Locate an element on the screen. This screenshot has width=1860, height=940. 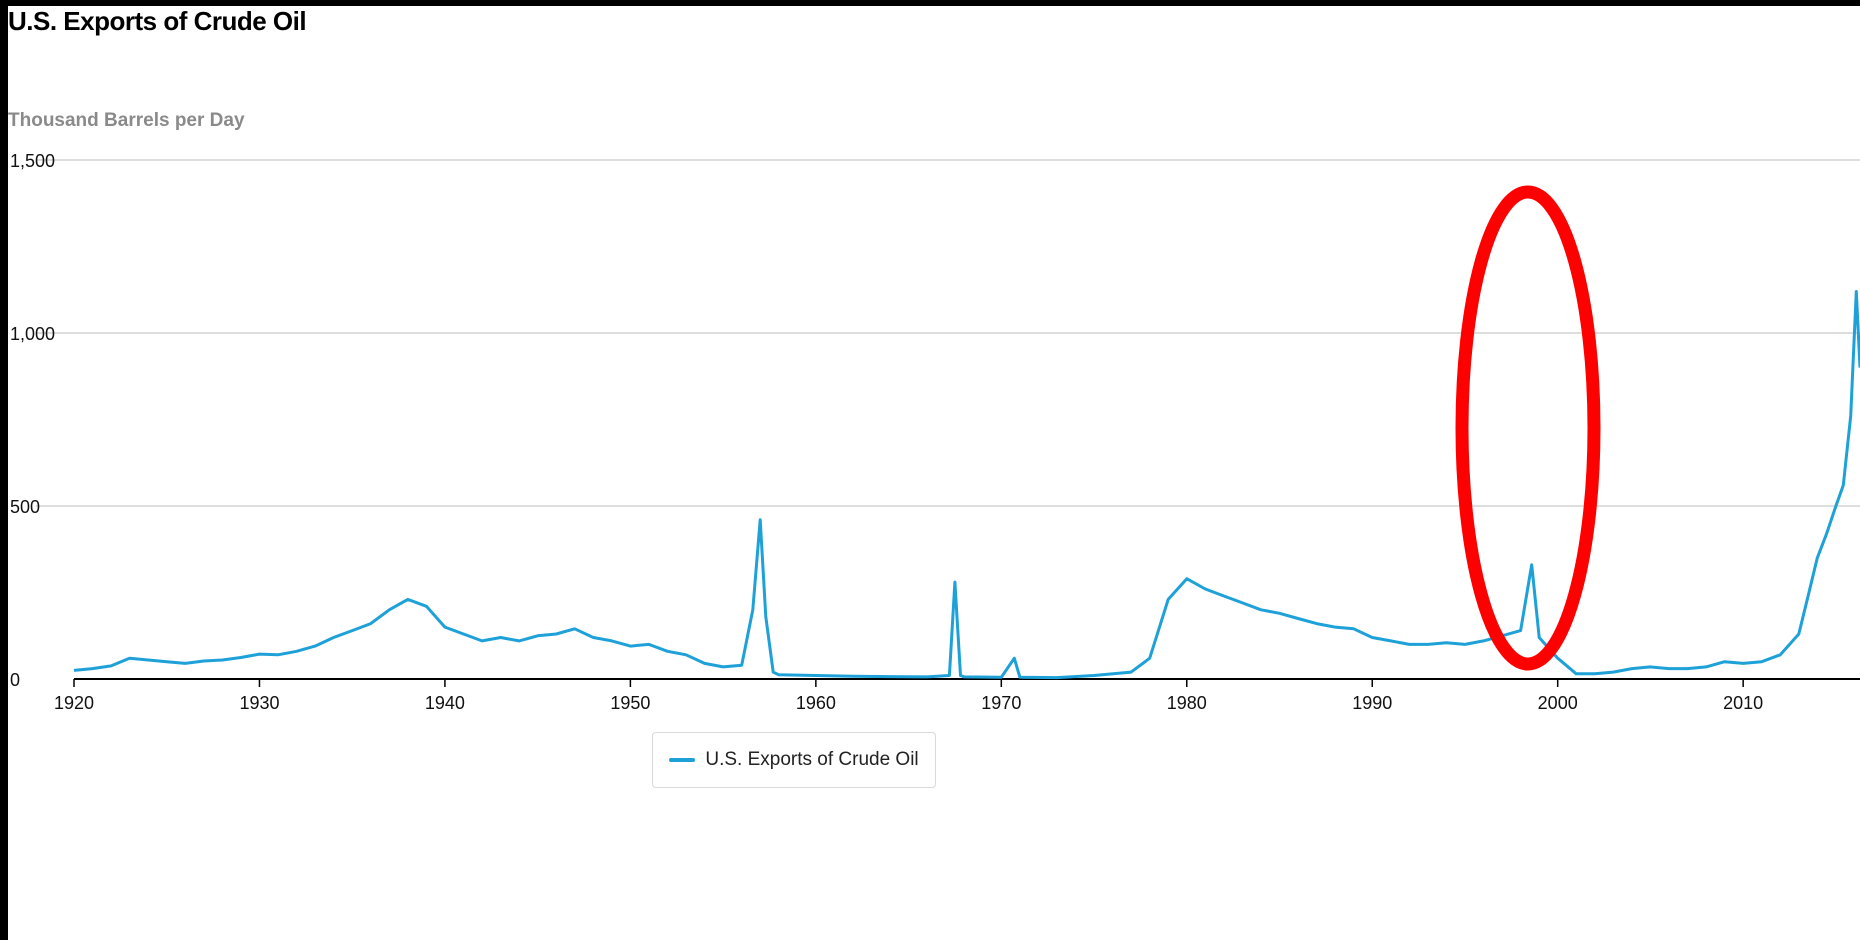
chart-title: U.S. Exports of Crude Oil is located at coordinates (157, 21).